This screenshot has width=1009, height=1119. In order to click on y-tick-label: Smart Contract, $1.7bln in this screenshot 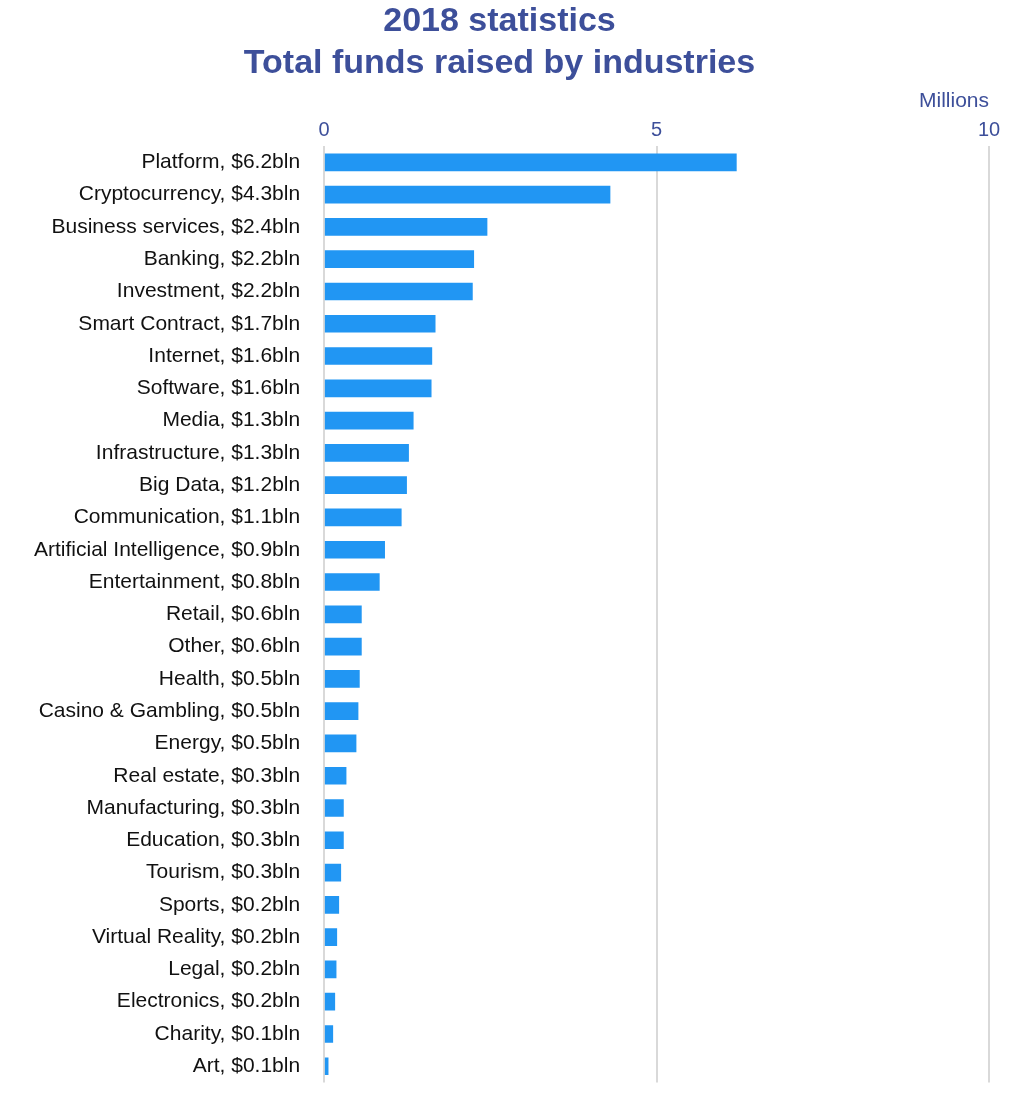, I will do `click(189, 322)`.